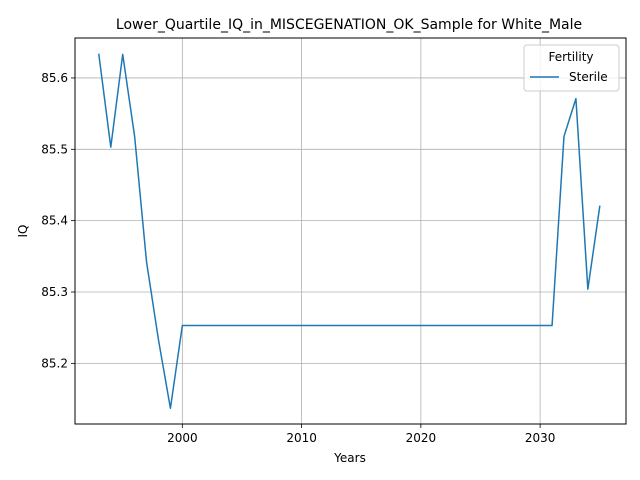  What do you see at coordinates (54, 292) in the screenshot?
I see `y-tick-label: 85.3` at bounding box center [54, 292].